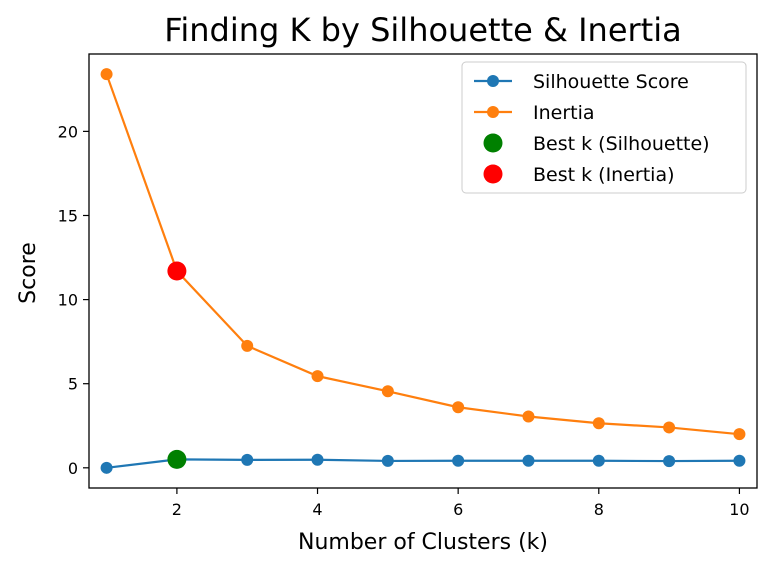  What do you see at coordinates (599, 509) in the screenshot?
I see `x-tick-label-3: 8` at bounding box center [599, 509].